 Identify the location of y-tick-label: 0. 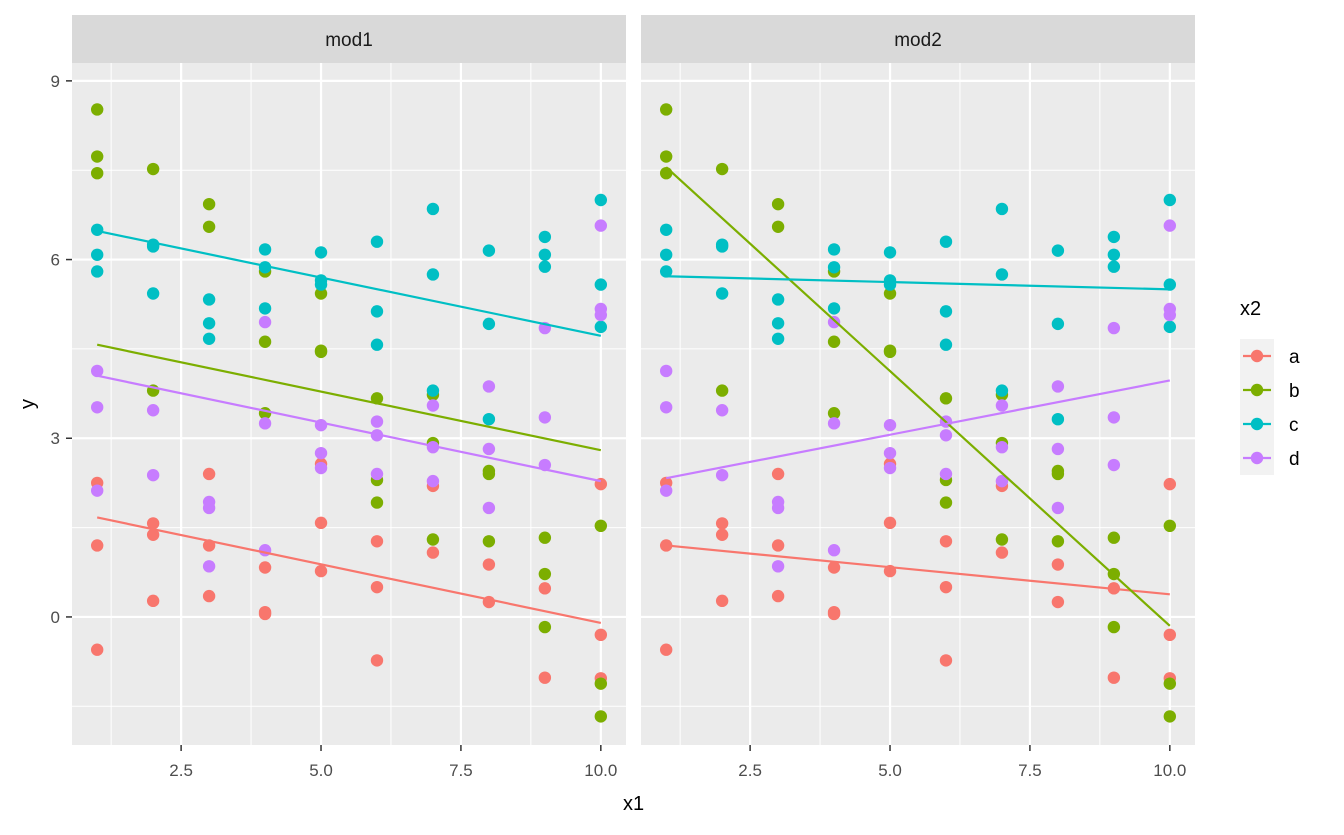
(55, 617).